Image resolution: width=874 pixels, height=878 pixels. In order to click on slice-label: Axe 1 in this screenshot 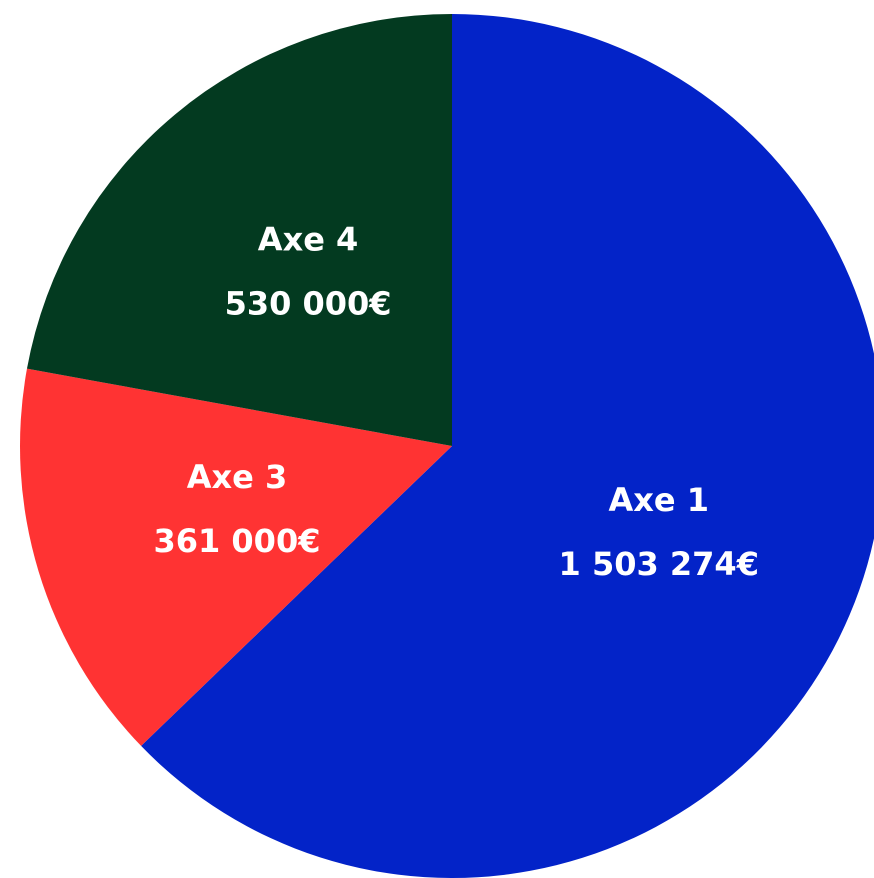, I will do `click(659, 500)`.